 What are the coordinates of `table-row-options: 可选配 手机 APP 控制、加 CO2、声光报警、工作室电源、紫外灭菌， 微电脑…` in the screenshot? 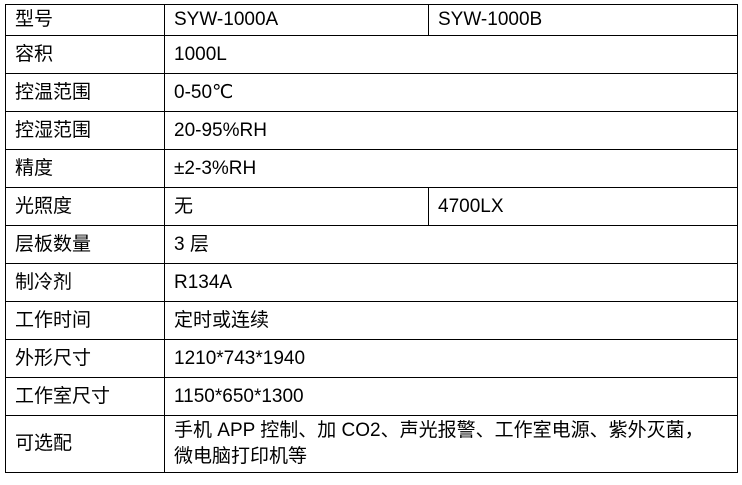 It's located at (371, 444).